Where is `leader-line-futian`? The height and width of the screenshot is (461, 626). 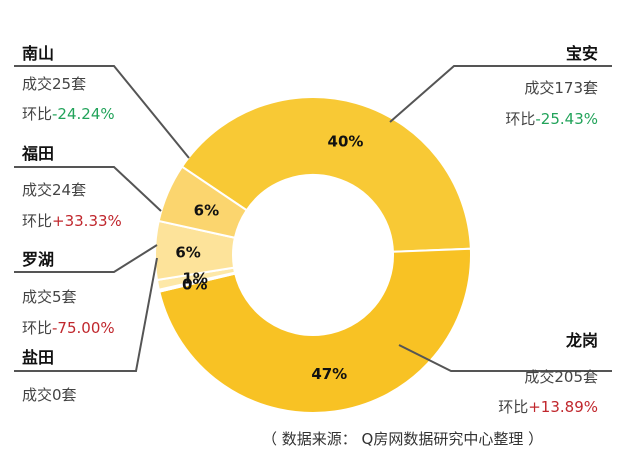
leader-line-futian is located at coordinates (88, 189).